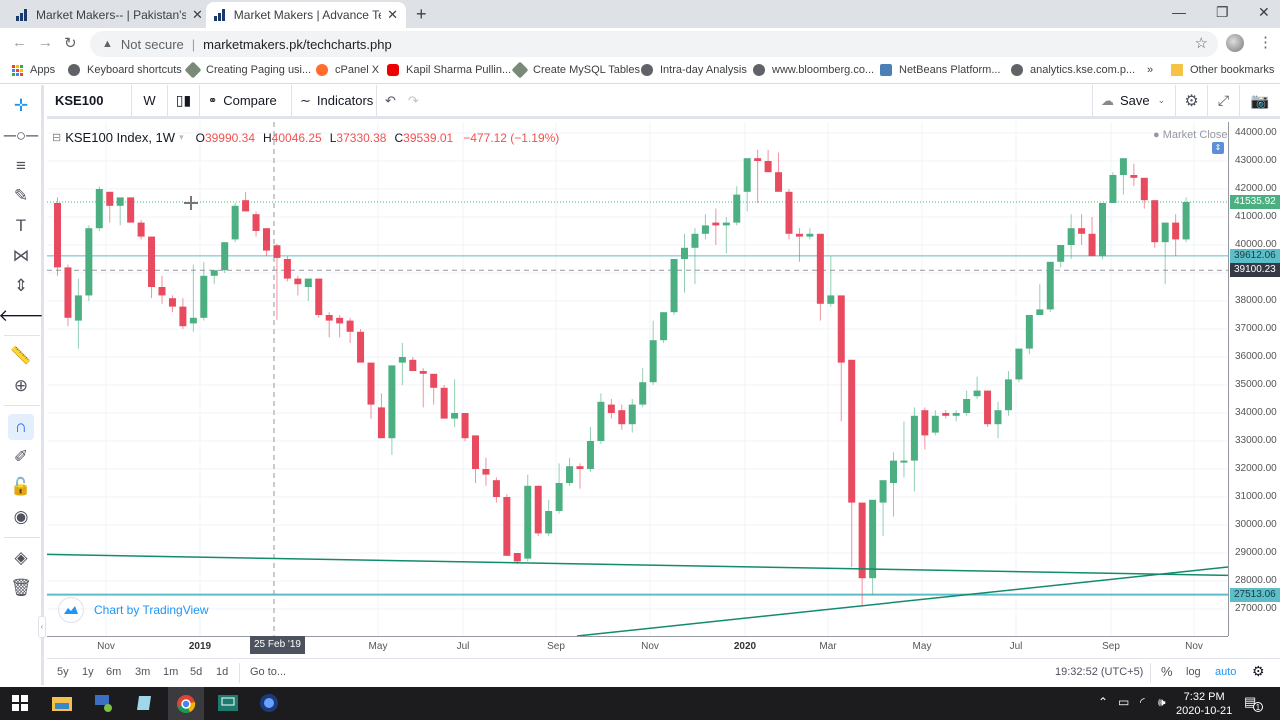 The width and height of the screenshot is (1280, 720). What do you see at coordinates (152, 44) in the screenshot?
I see `security-label: Not secure` at bounding box center [152, 44].